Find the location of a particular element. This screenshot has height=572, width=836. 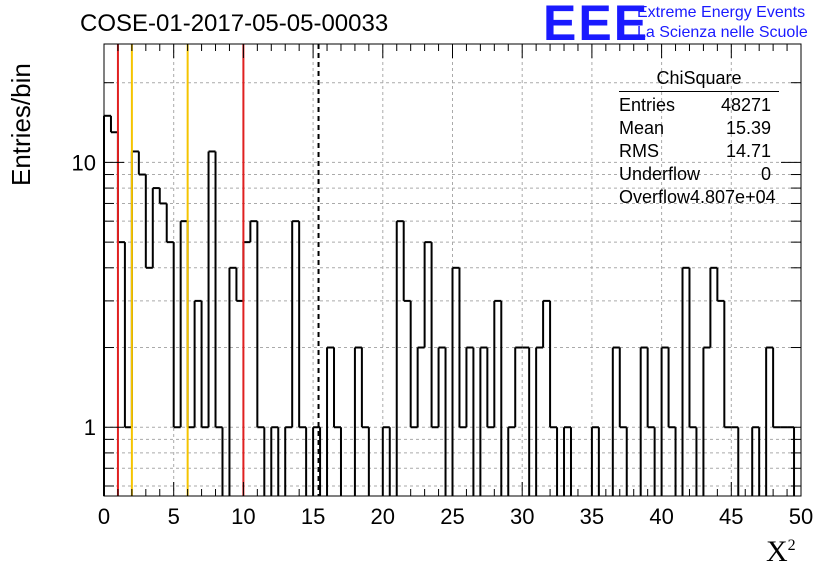

x-tick-label: 50 is located at coordinates (801, 516).